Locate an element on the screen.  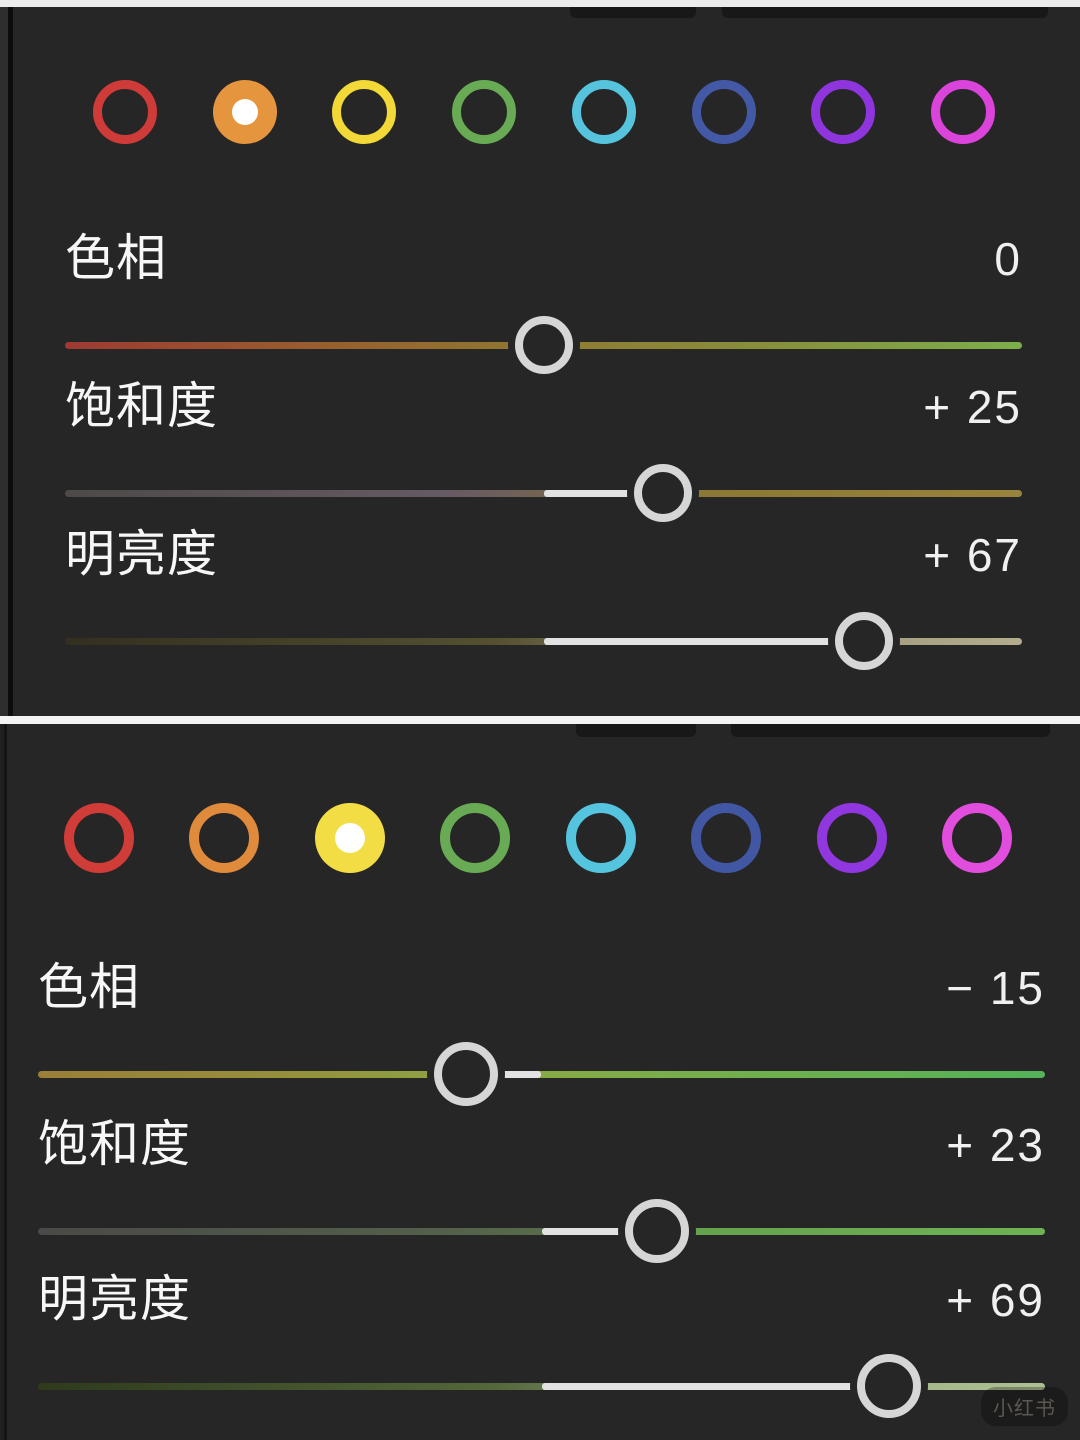
panel-divider is located at coordinates (540, 720).